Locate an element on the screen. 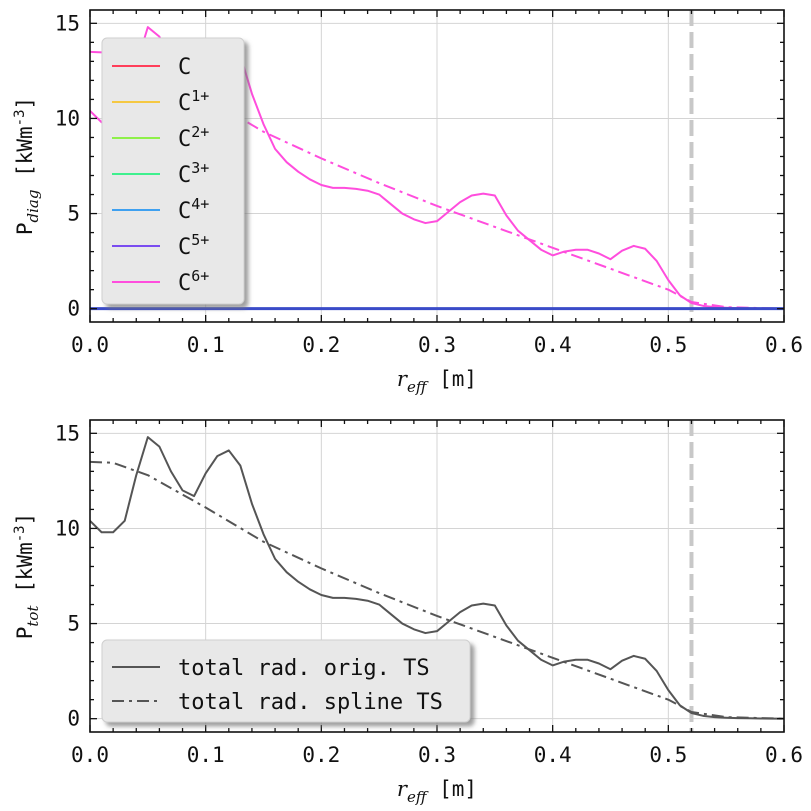 The image size is (811, 811). legend-label: C1+ is located at coordinates (193, 101).